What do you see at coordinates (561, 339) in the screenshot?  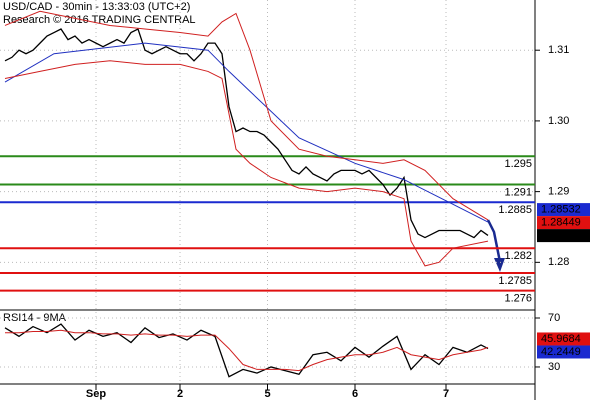 I see `price-tag: 45.9684` at bounding box center [561, 339].